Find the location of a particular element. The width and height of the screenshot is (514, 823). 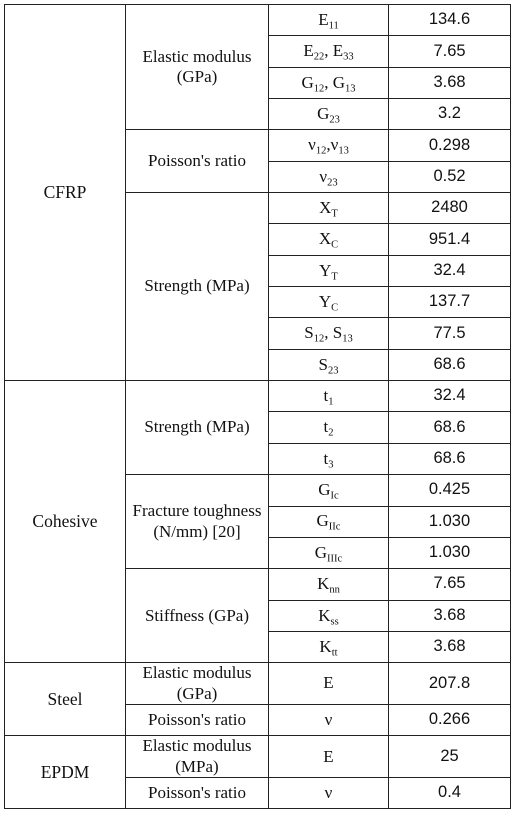

property-symbol: ν12,ν13 is located at coordinates (328, 145).